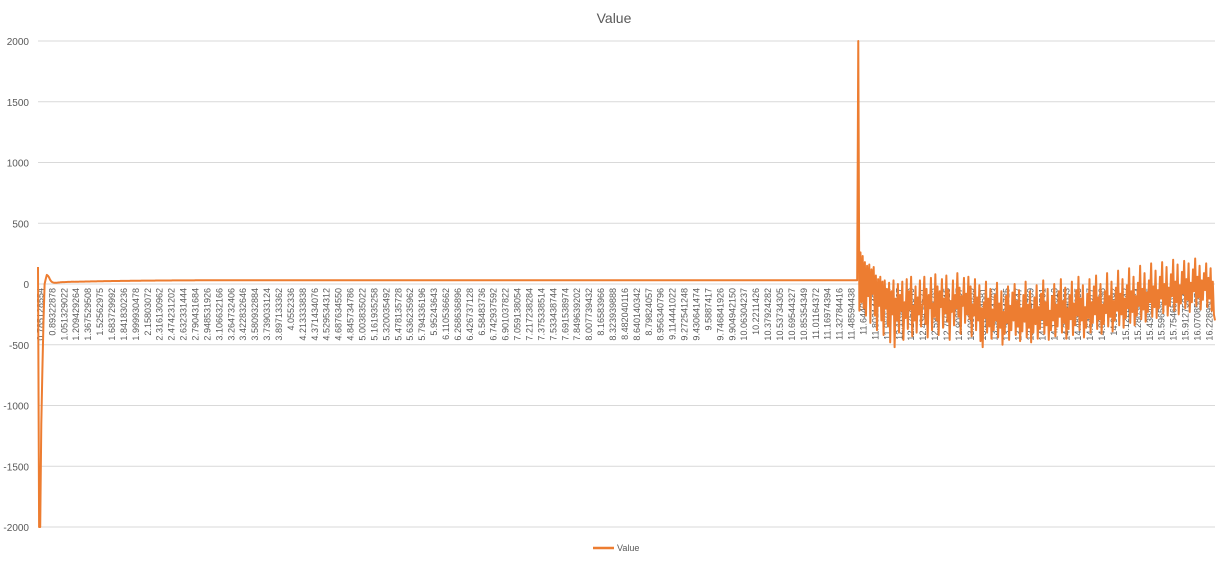 This screenshot has height=562, width=1230. Describe the element at coordinates (386, 314) in the screenshot. I see `x-tick-label: 5.320035492` at that location.